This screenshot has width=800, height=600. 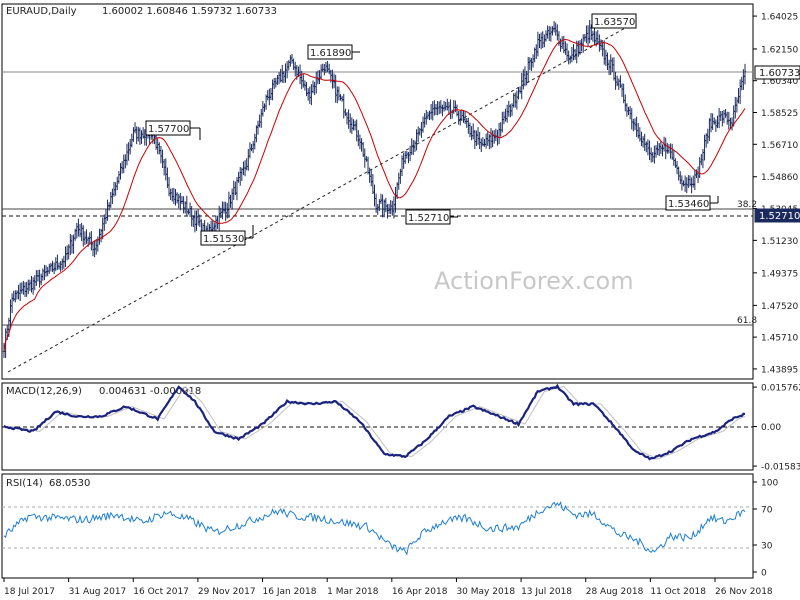 What do you see at coordinates (779, 18) in the screenshot?
I see `price-tick-label: 1.64025` at bounding box center [779, 18].